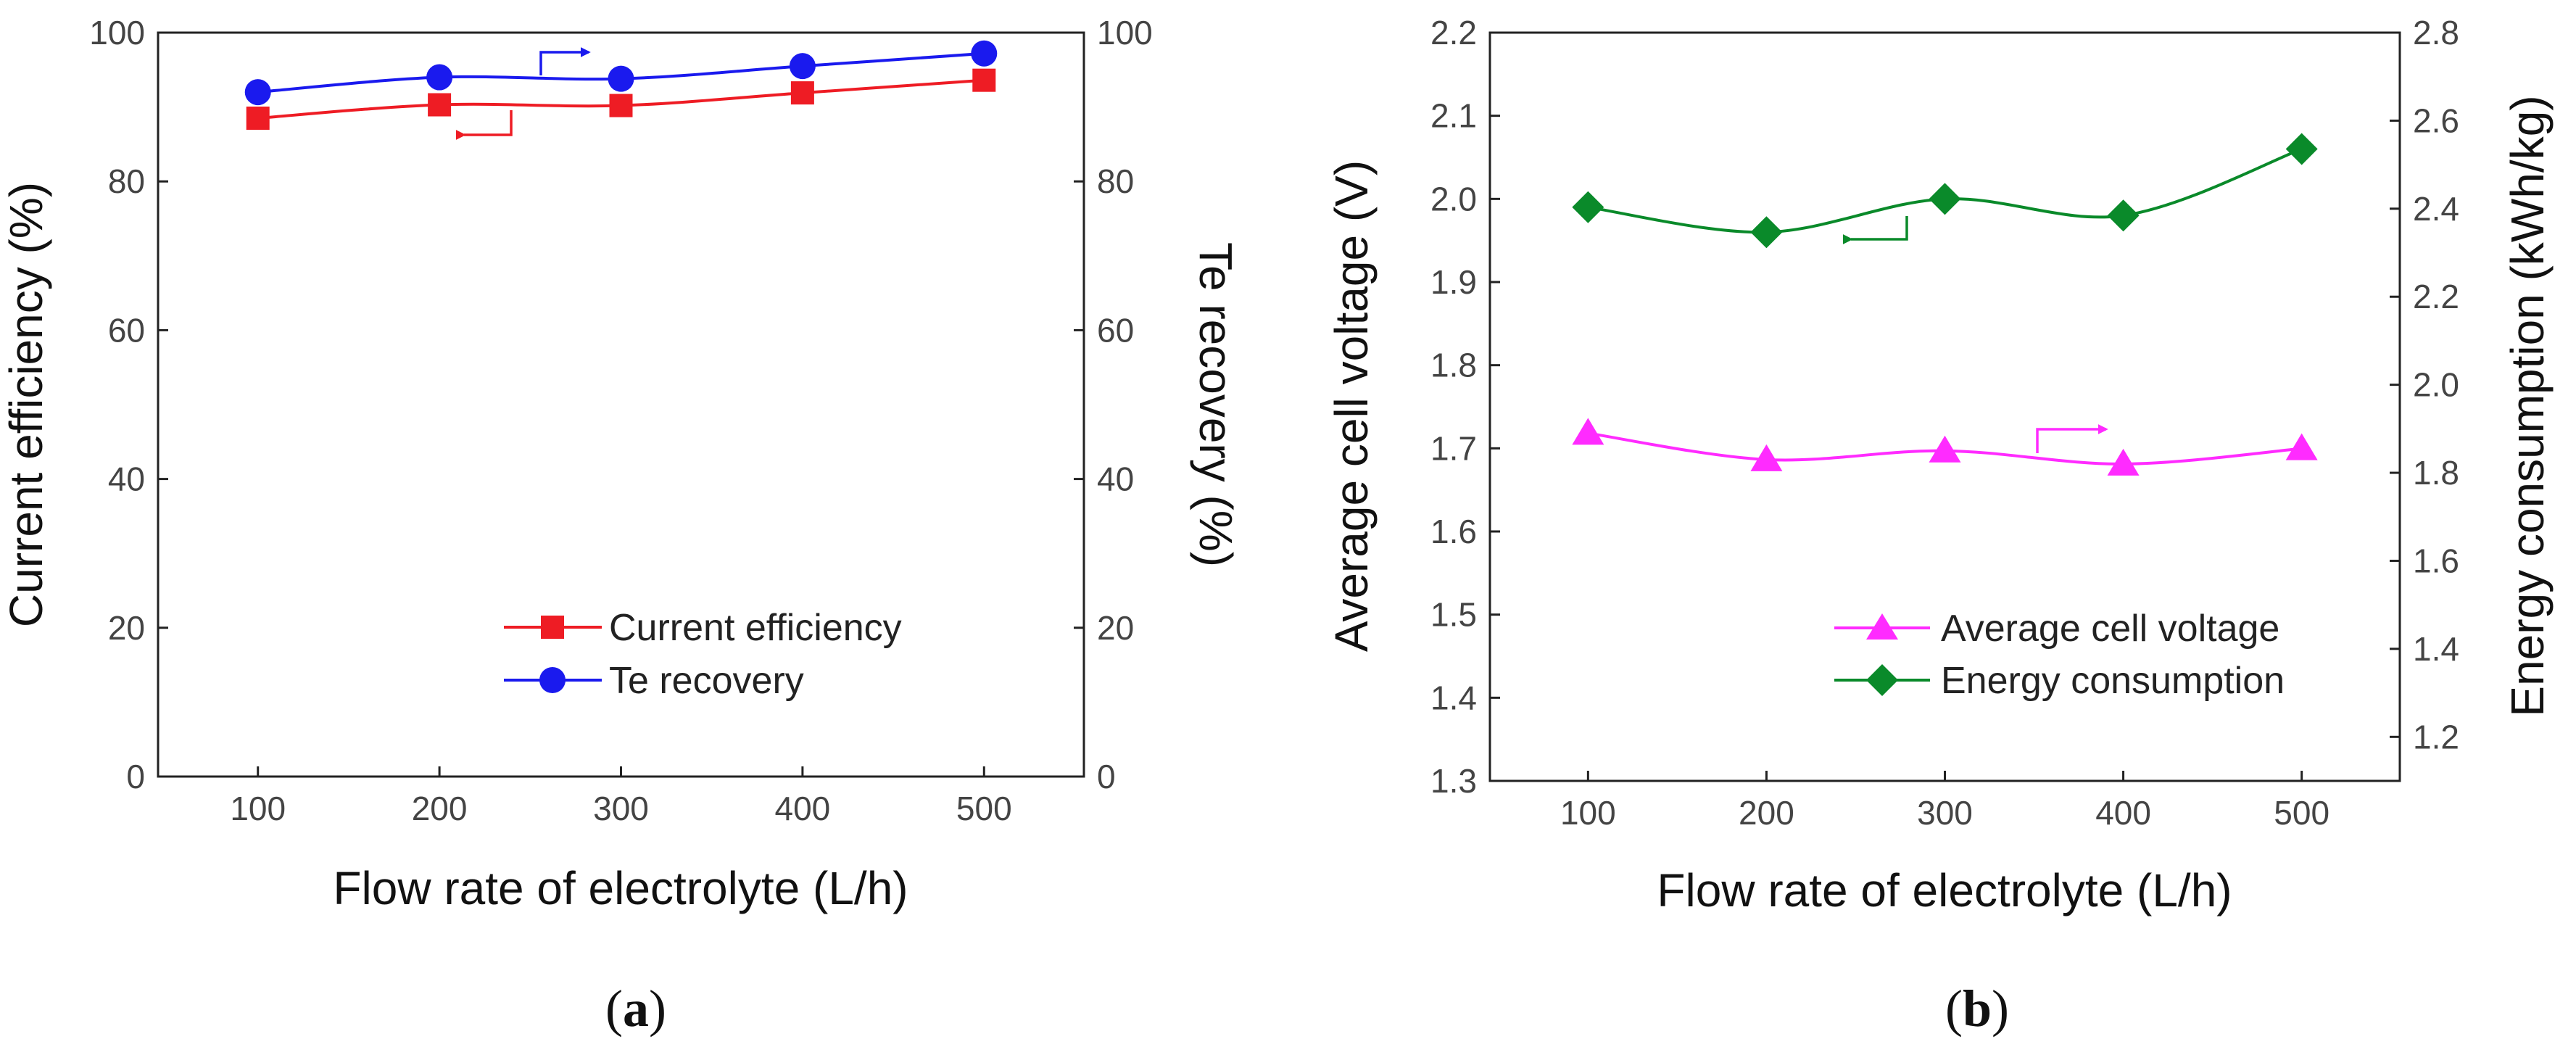  What do you see at coordinates (127, 628) in the screenshot?
I see `y-tick-label-left: 20` at bounding box center [127, 628].